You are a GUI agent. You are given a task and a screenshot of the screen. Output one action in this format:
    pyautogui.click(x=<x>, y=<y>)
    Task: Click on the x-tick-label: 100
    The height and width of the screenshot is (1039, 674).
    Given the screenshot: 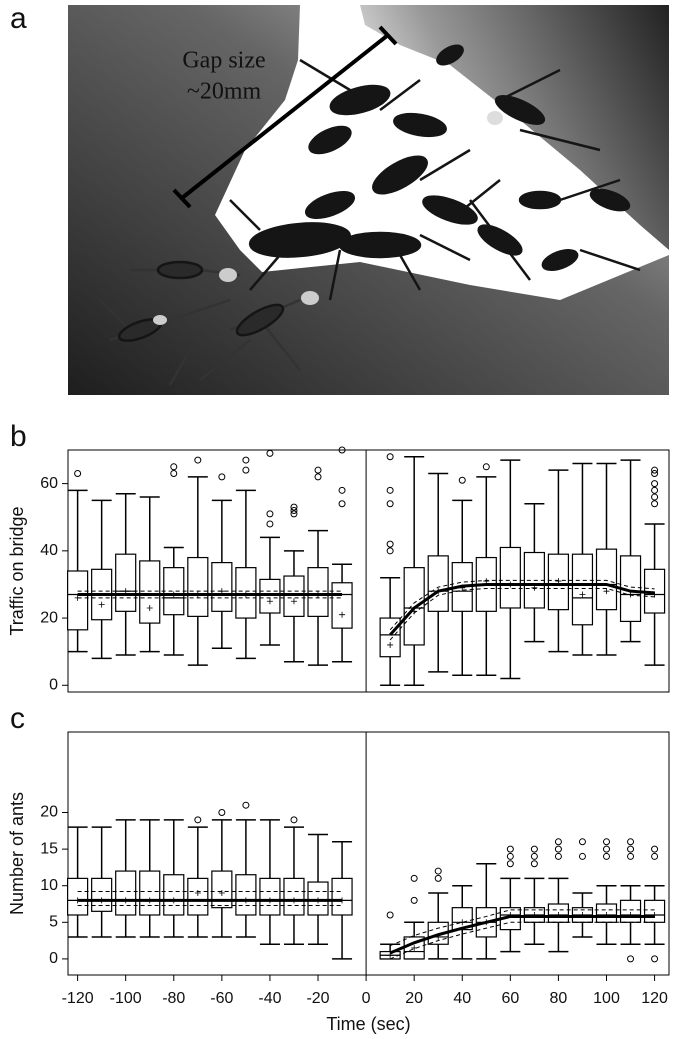 What is the action you would take?
    pyautogui.click(x=606, y=998)
    